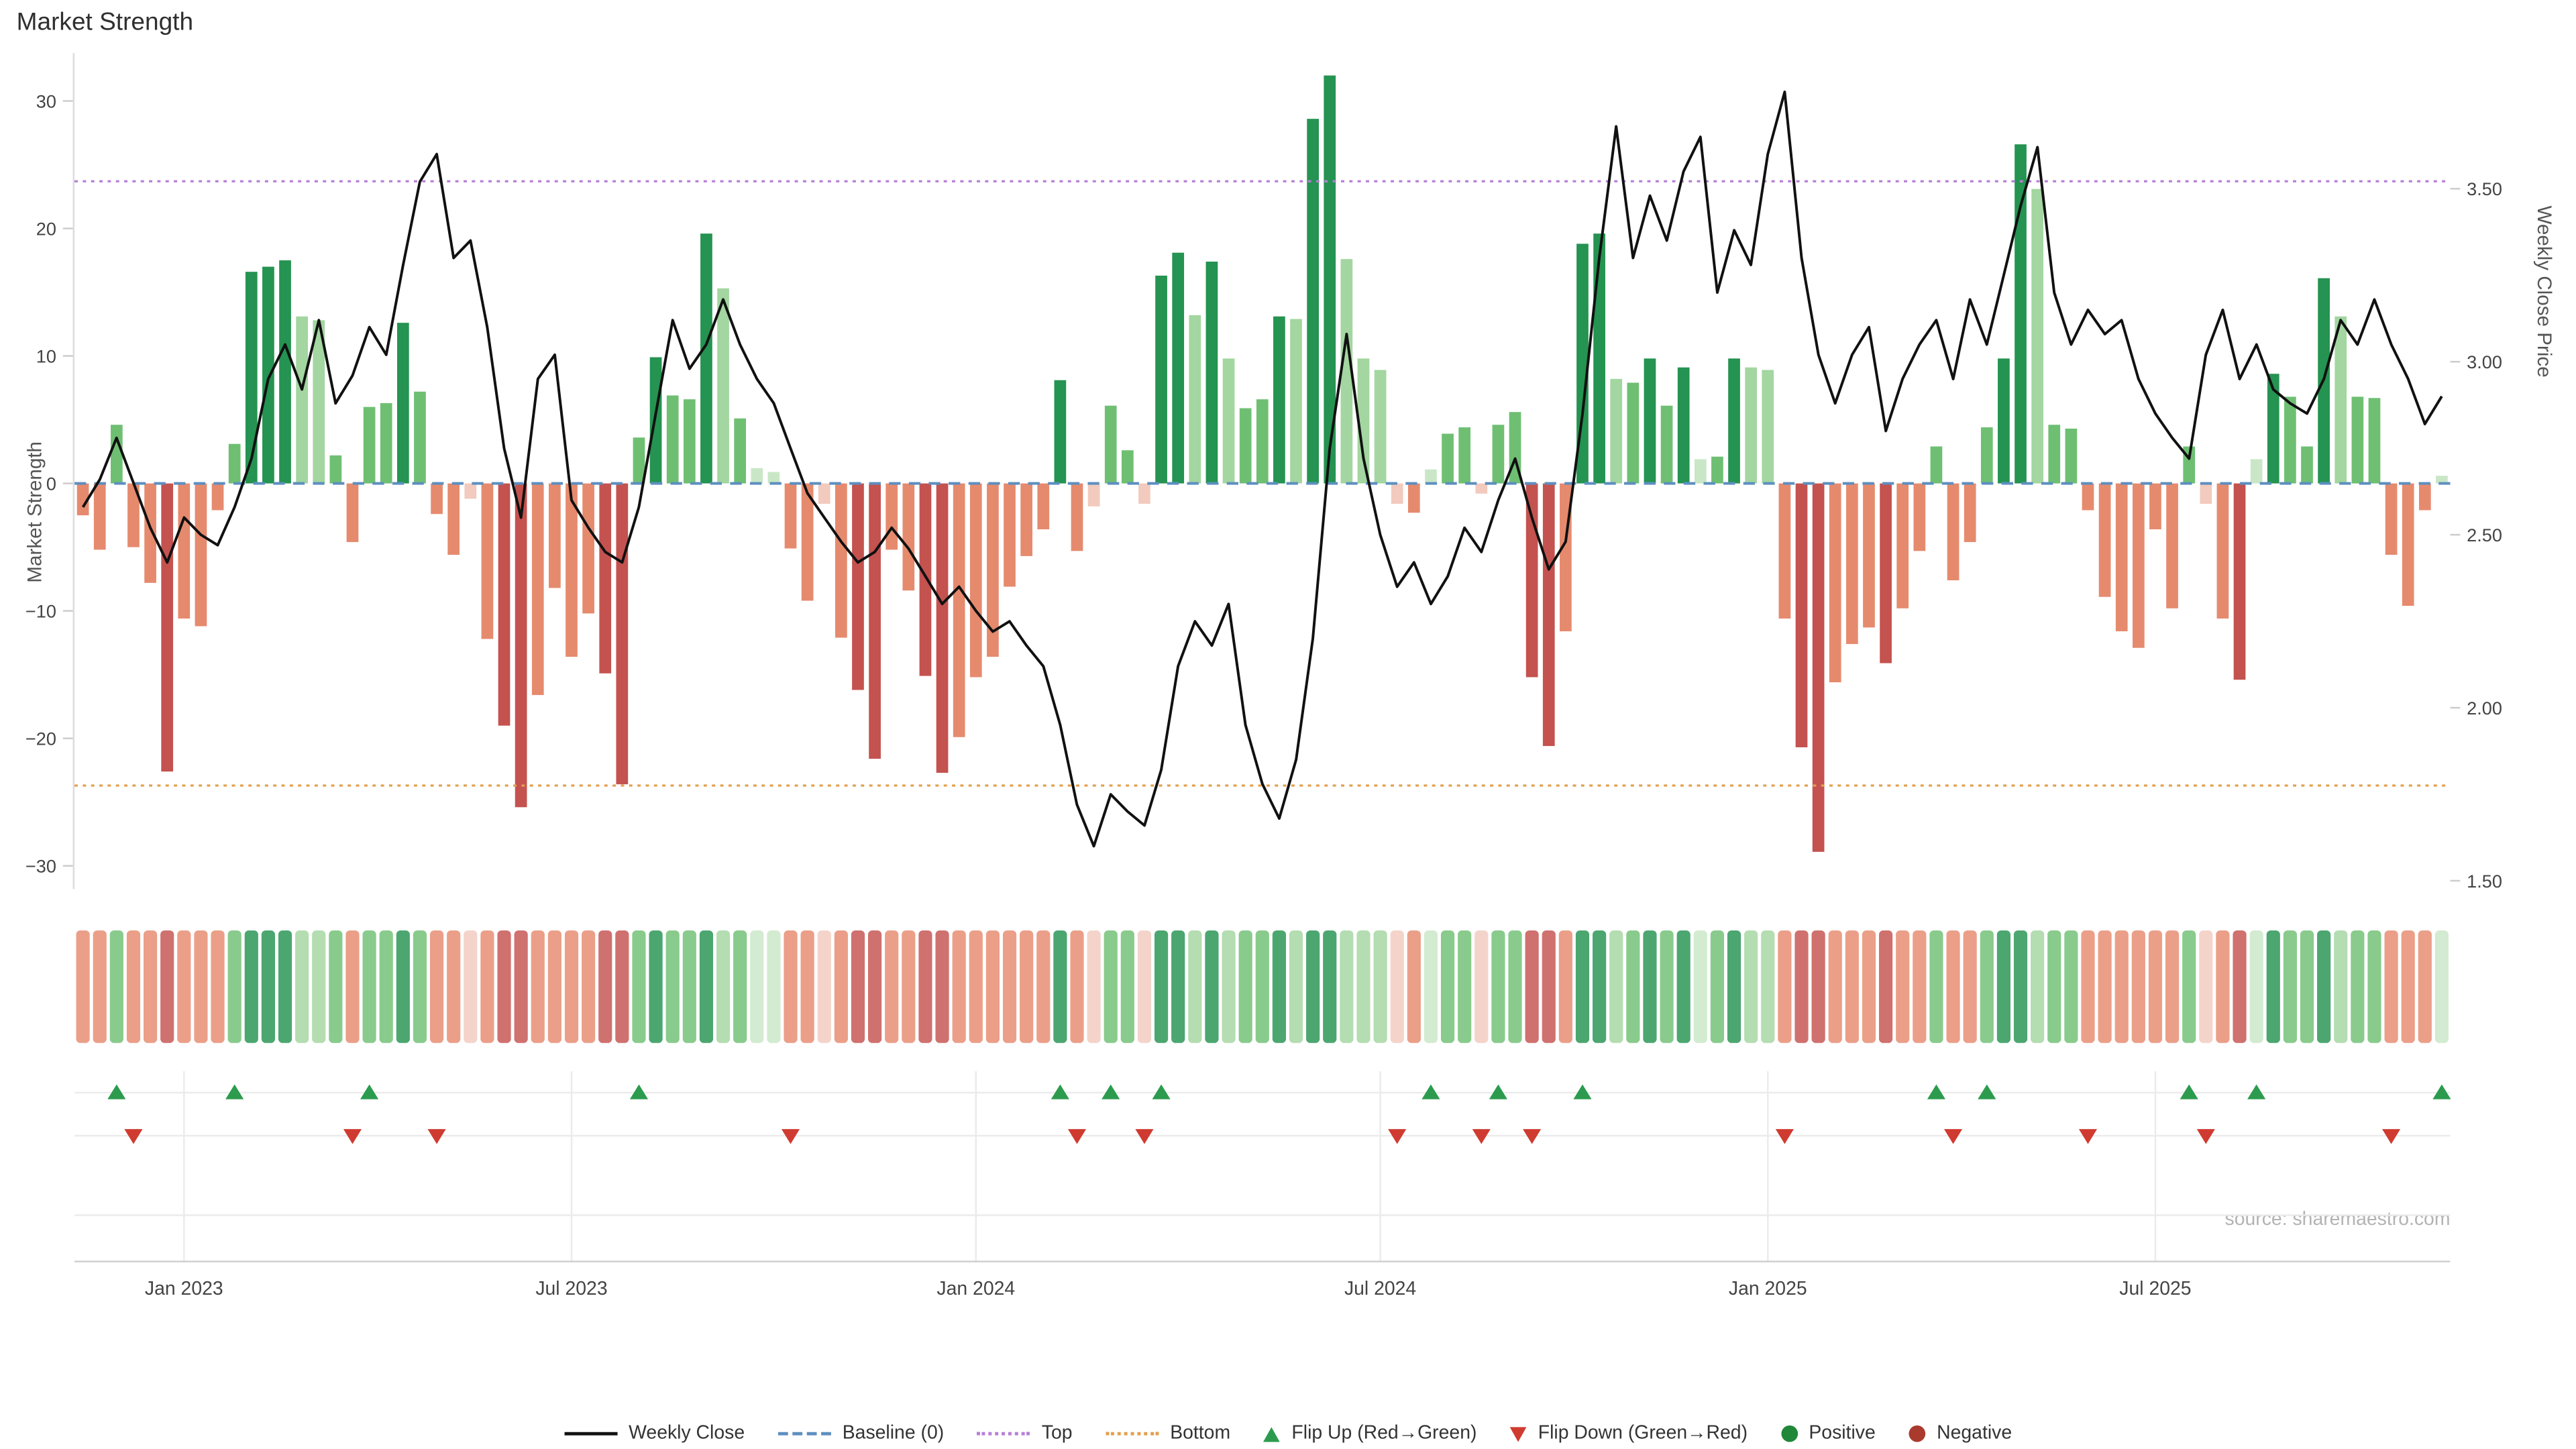 This screenshot has width=2576, height=1449. I want to click on triangle-up-swatch-icon, so click(1272, 1434).